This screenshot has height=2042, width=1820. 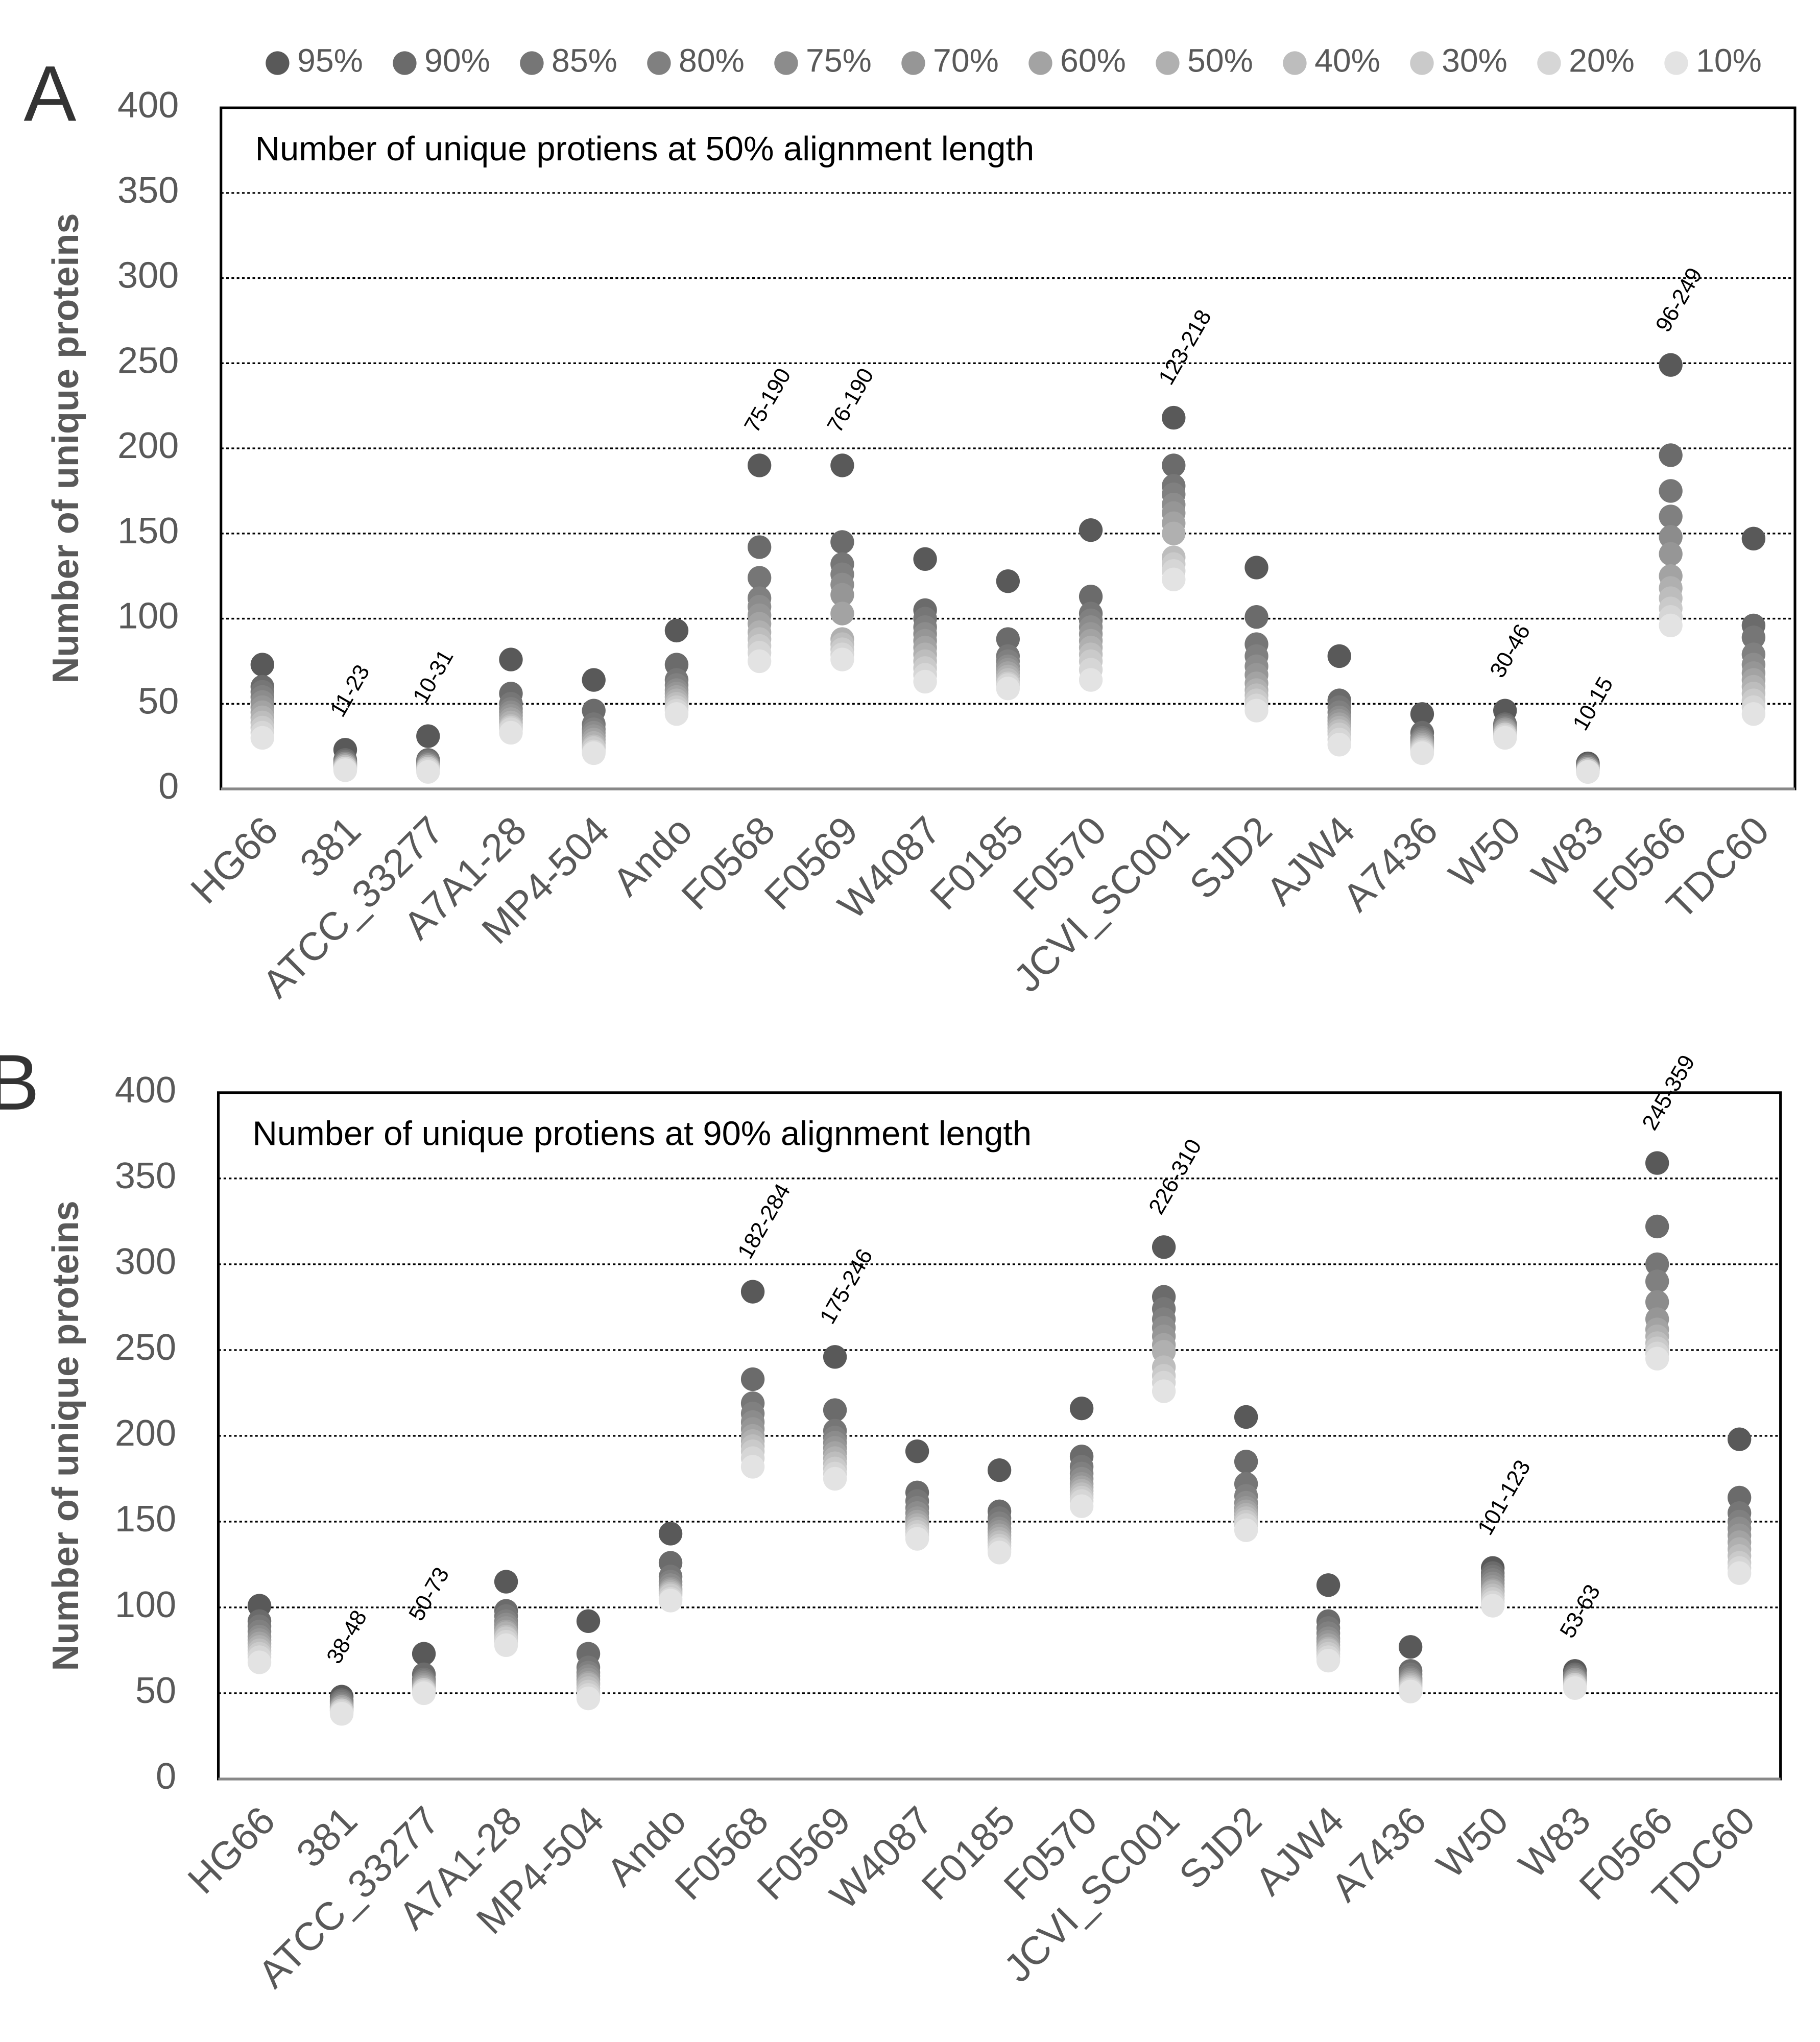 I want to click on legend-label: 70%, so click(x=966, y=60).